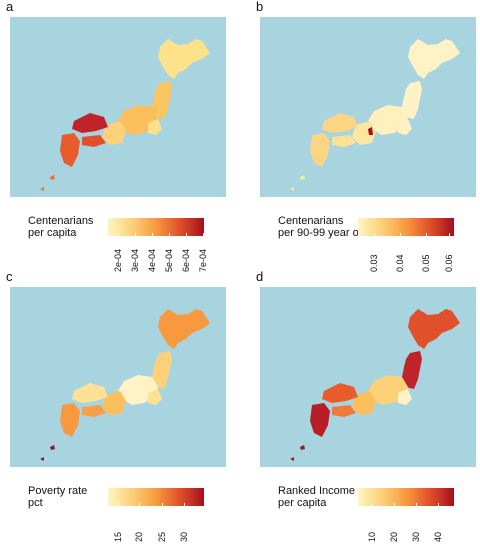 This screenshot has width=480, height=548. I want to click on panel-label: b, so click(260, 7).